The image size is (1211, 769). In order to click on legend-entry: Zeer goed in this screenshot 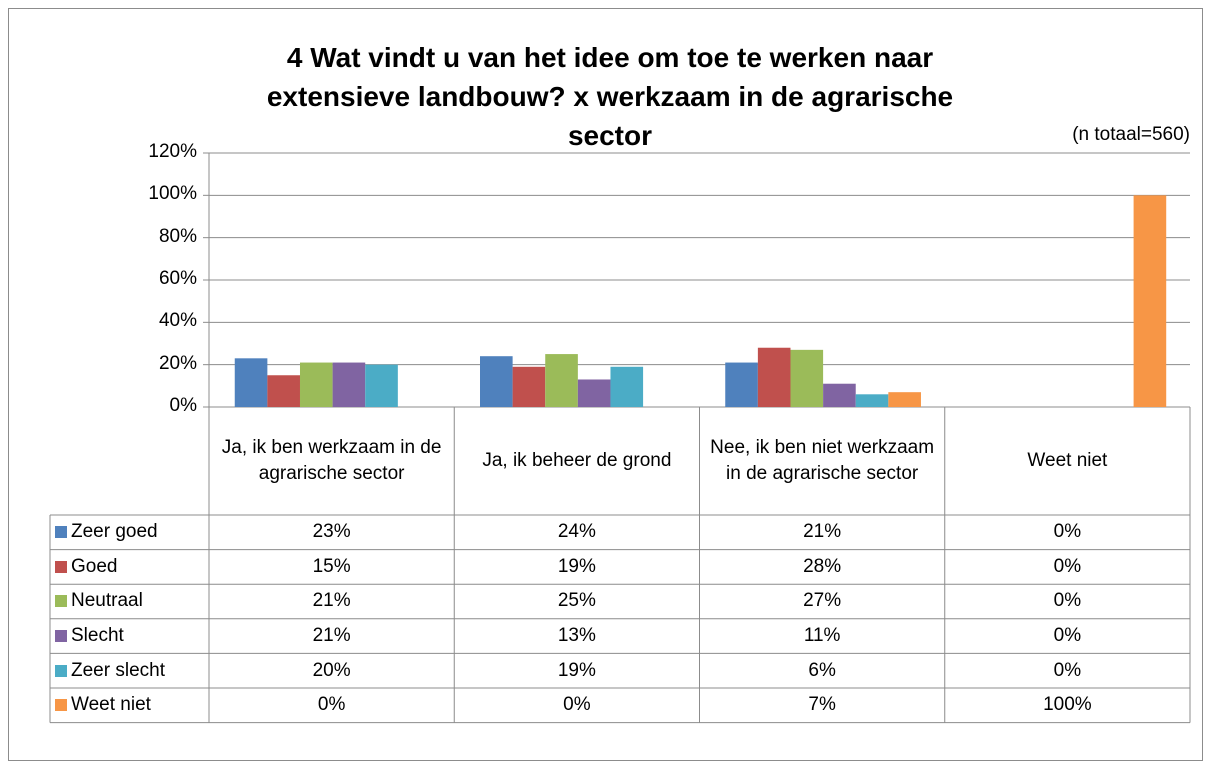, I will do `click(104, 532)`.